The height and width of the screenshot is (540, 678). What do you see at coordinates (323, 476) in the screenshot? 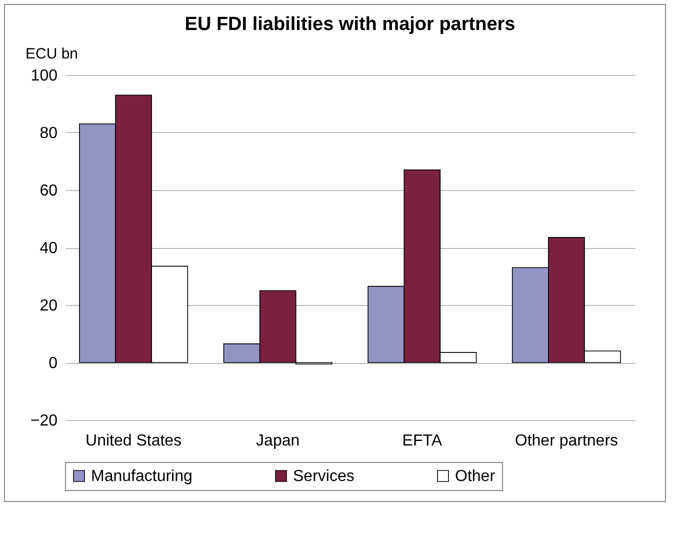
I see `legend-label: Services` at bounding box center [323, 476].